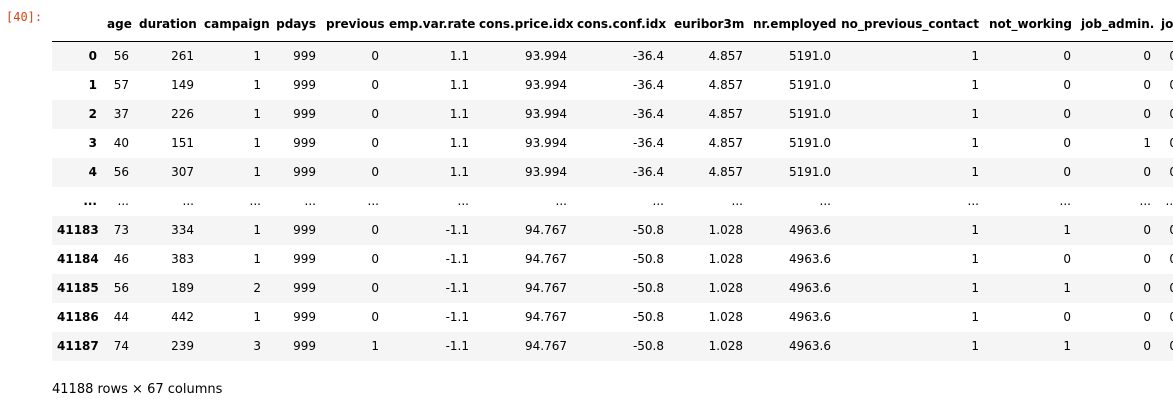  I want to click on row-index: 0, so click(92, 56).